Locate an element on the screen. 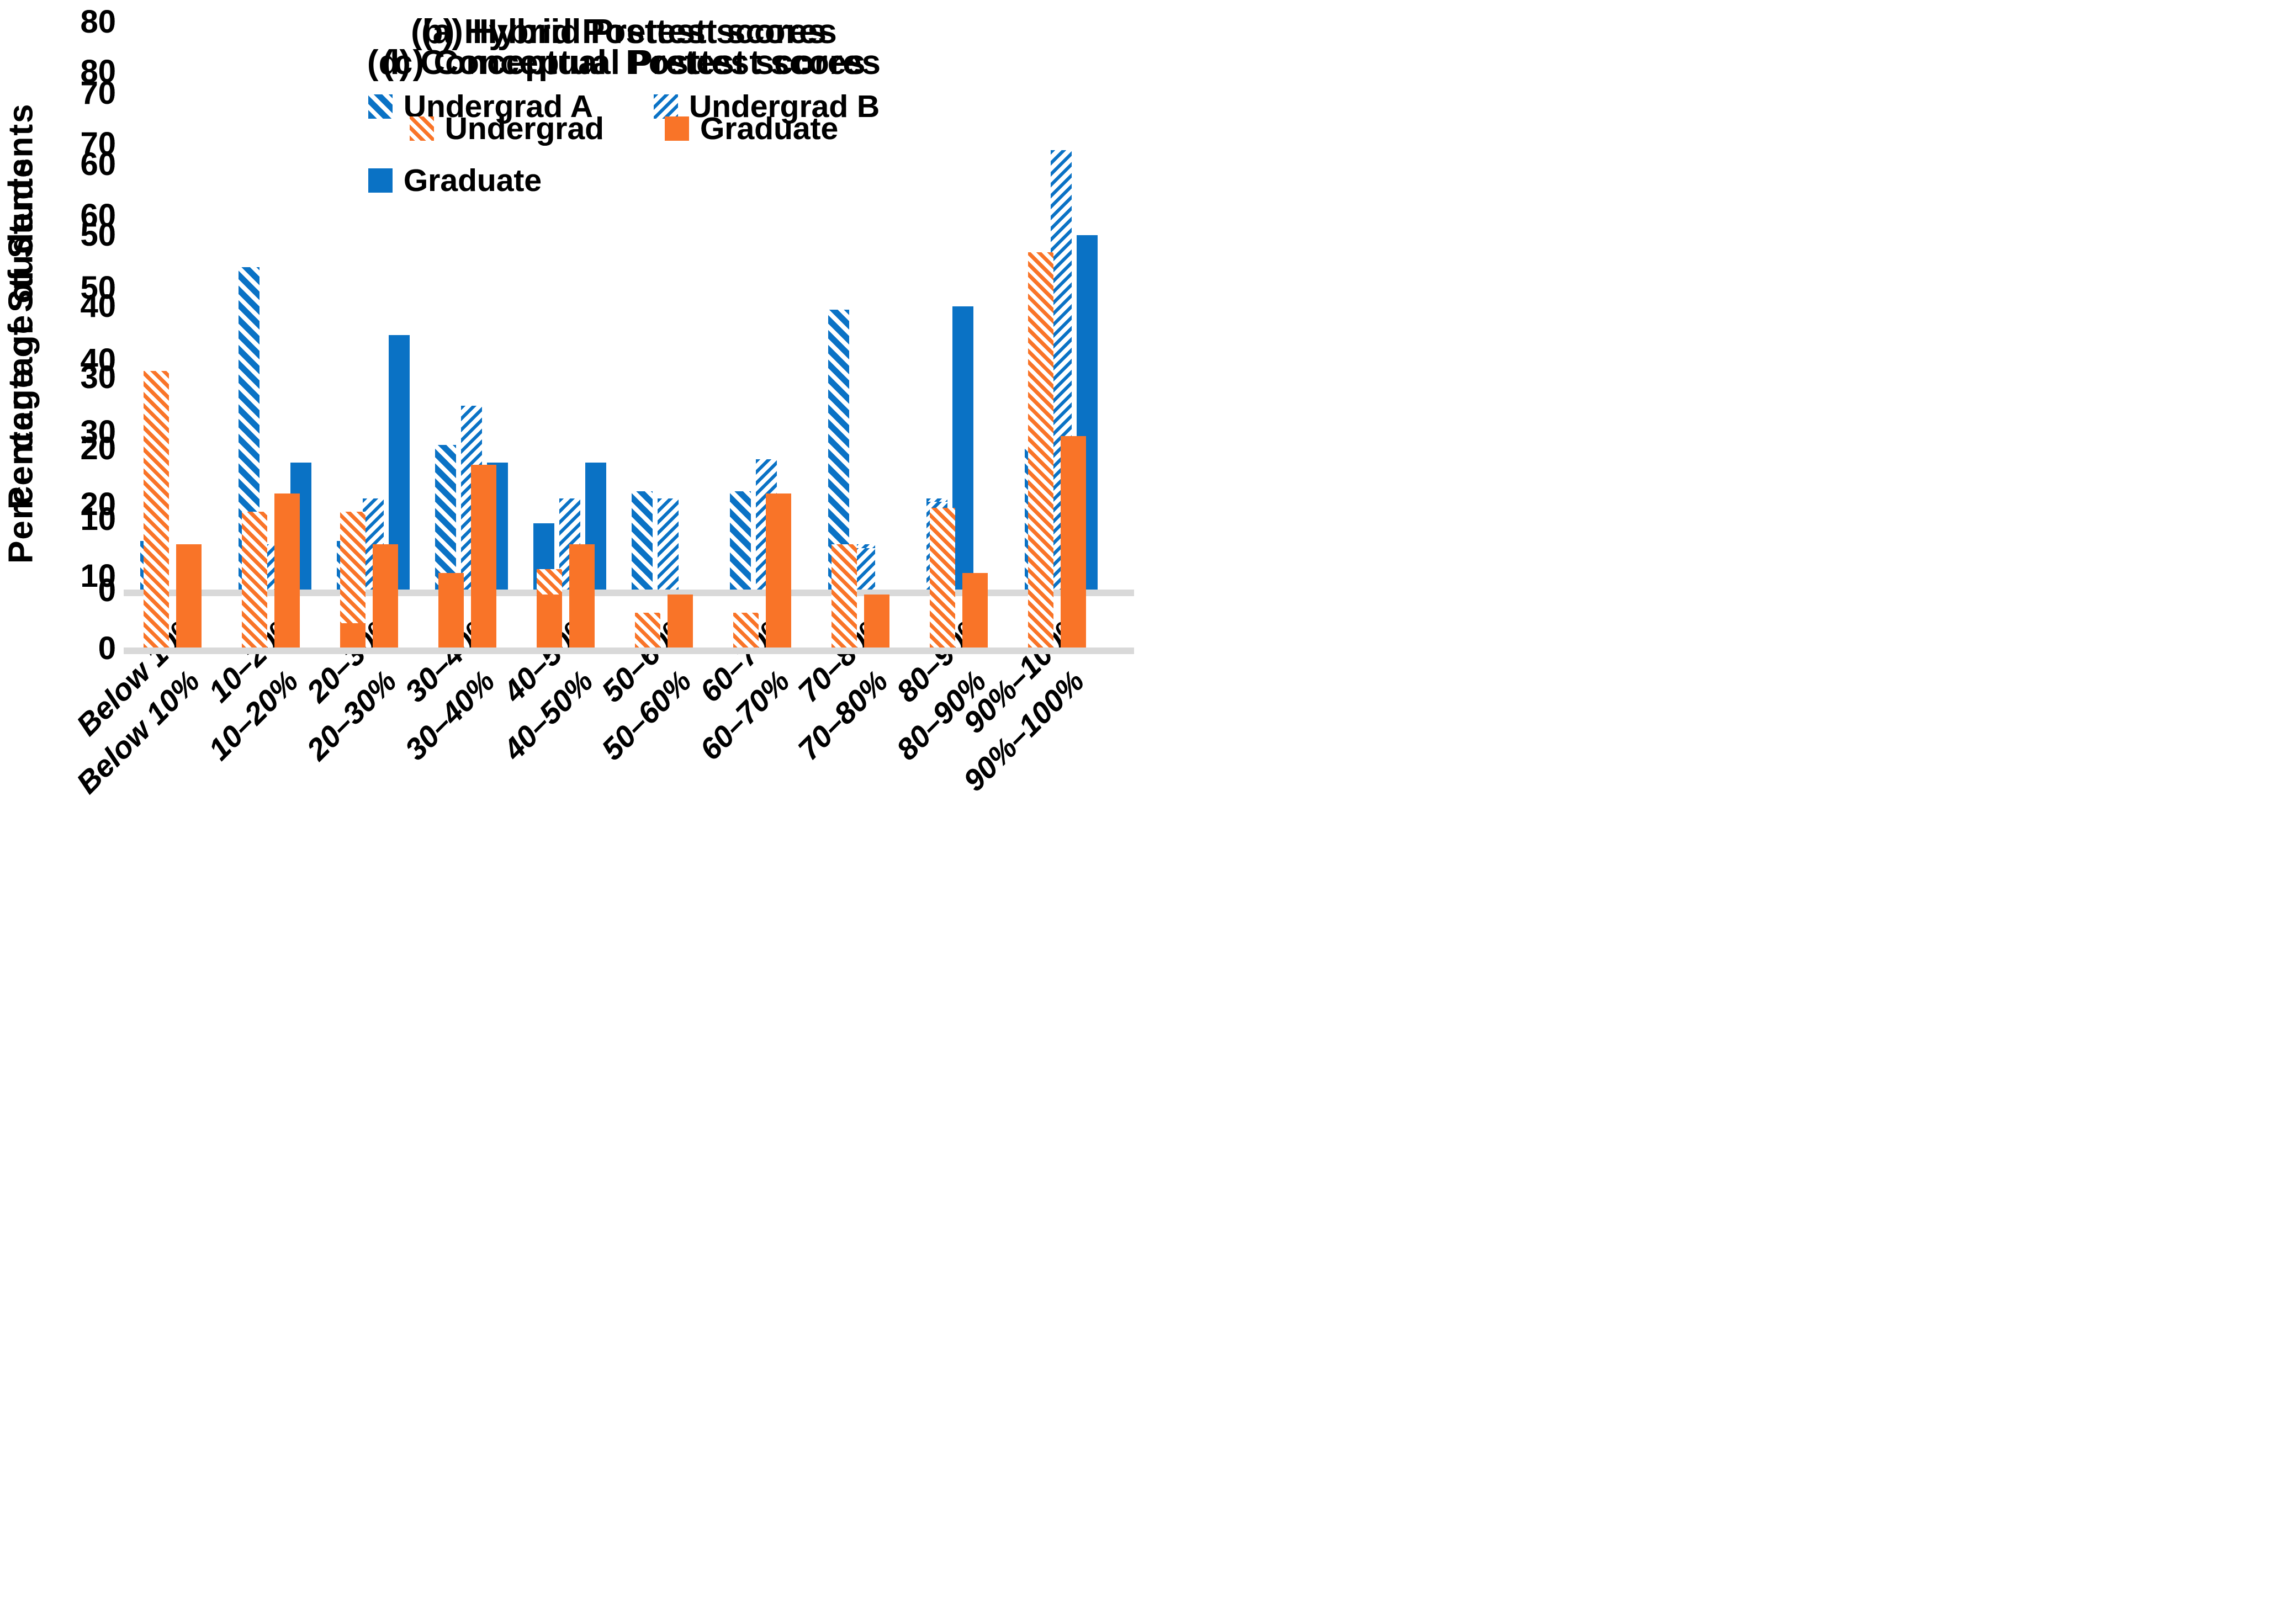  legend-item-undergrad-a: Undergrad A is located at coordinates (480, 106).